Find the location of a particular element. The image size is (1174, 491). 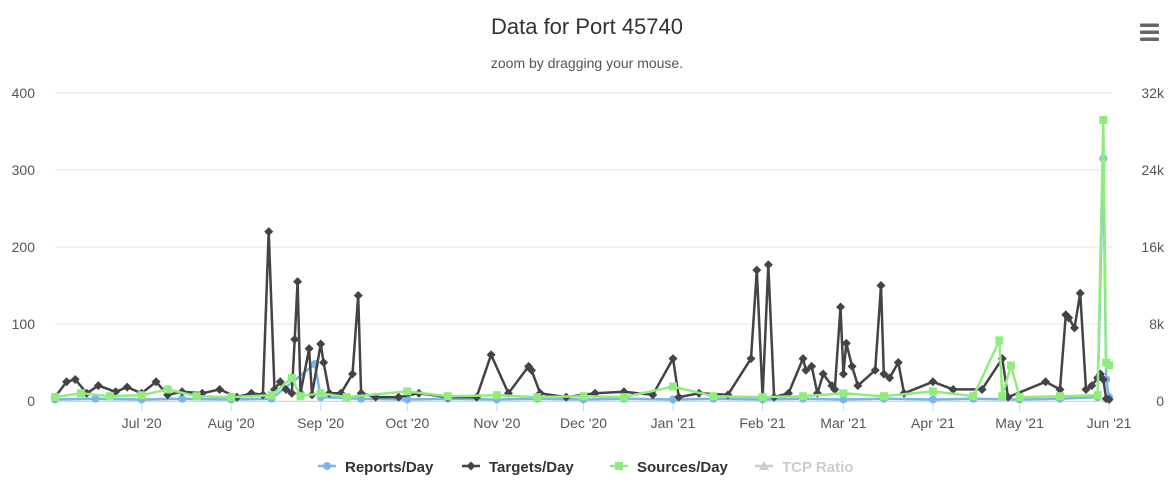

hamburger-menu-icon is located at coordinates (1149, 32).